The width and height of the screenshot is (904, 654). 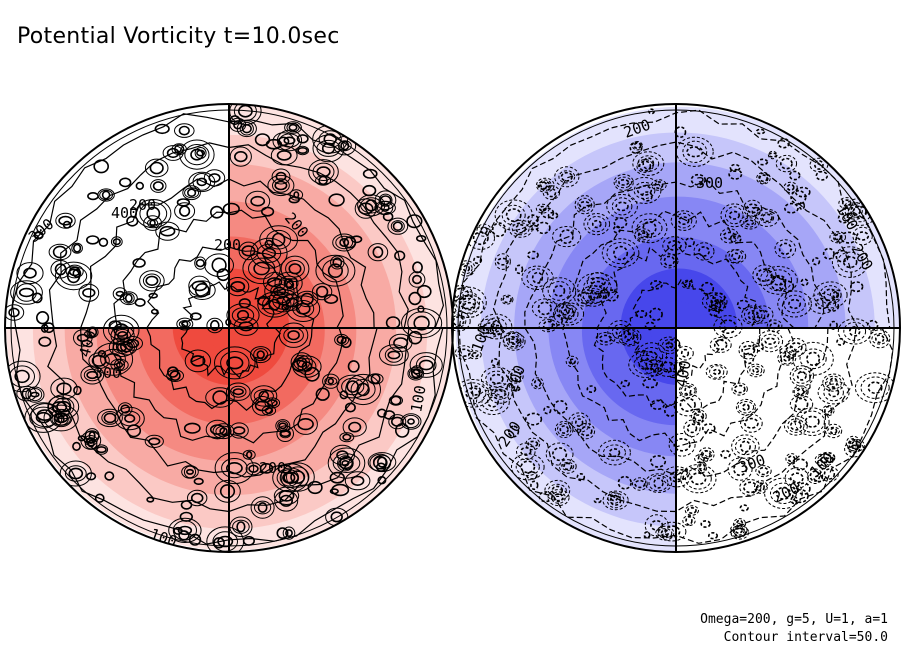 What do you see at coordinates (709, 183) in the screenshot?
I see `contour-label: 300` at bounding box center [709, 183].